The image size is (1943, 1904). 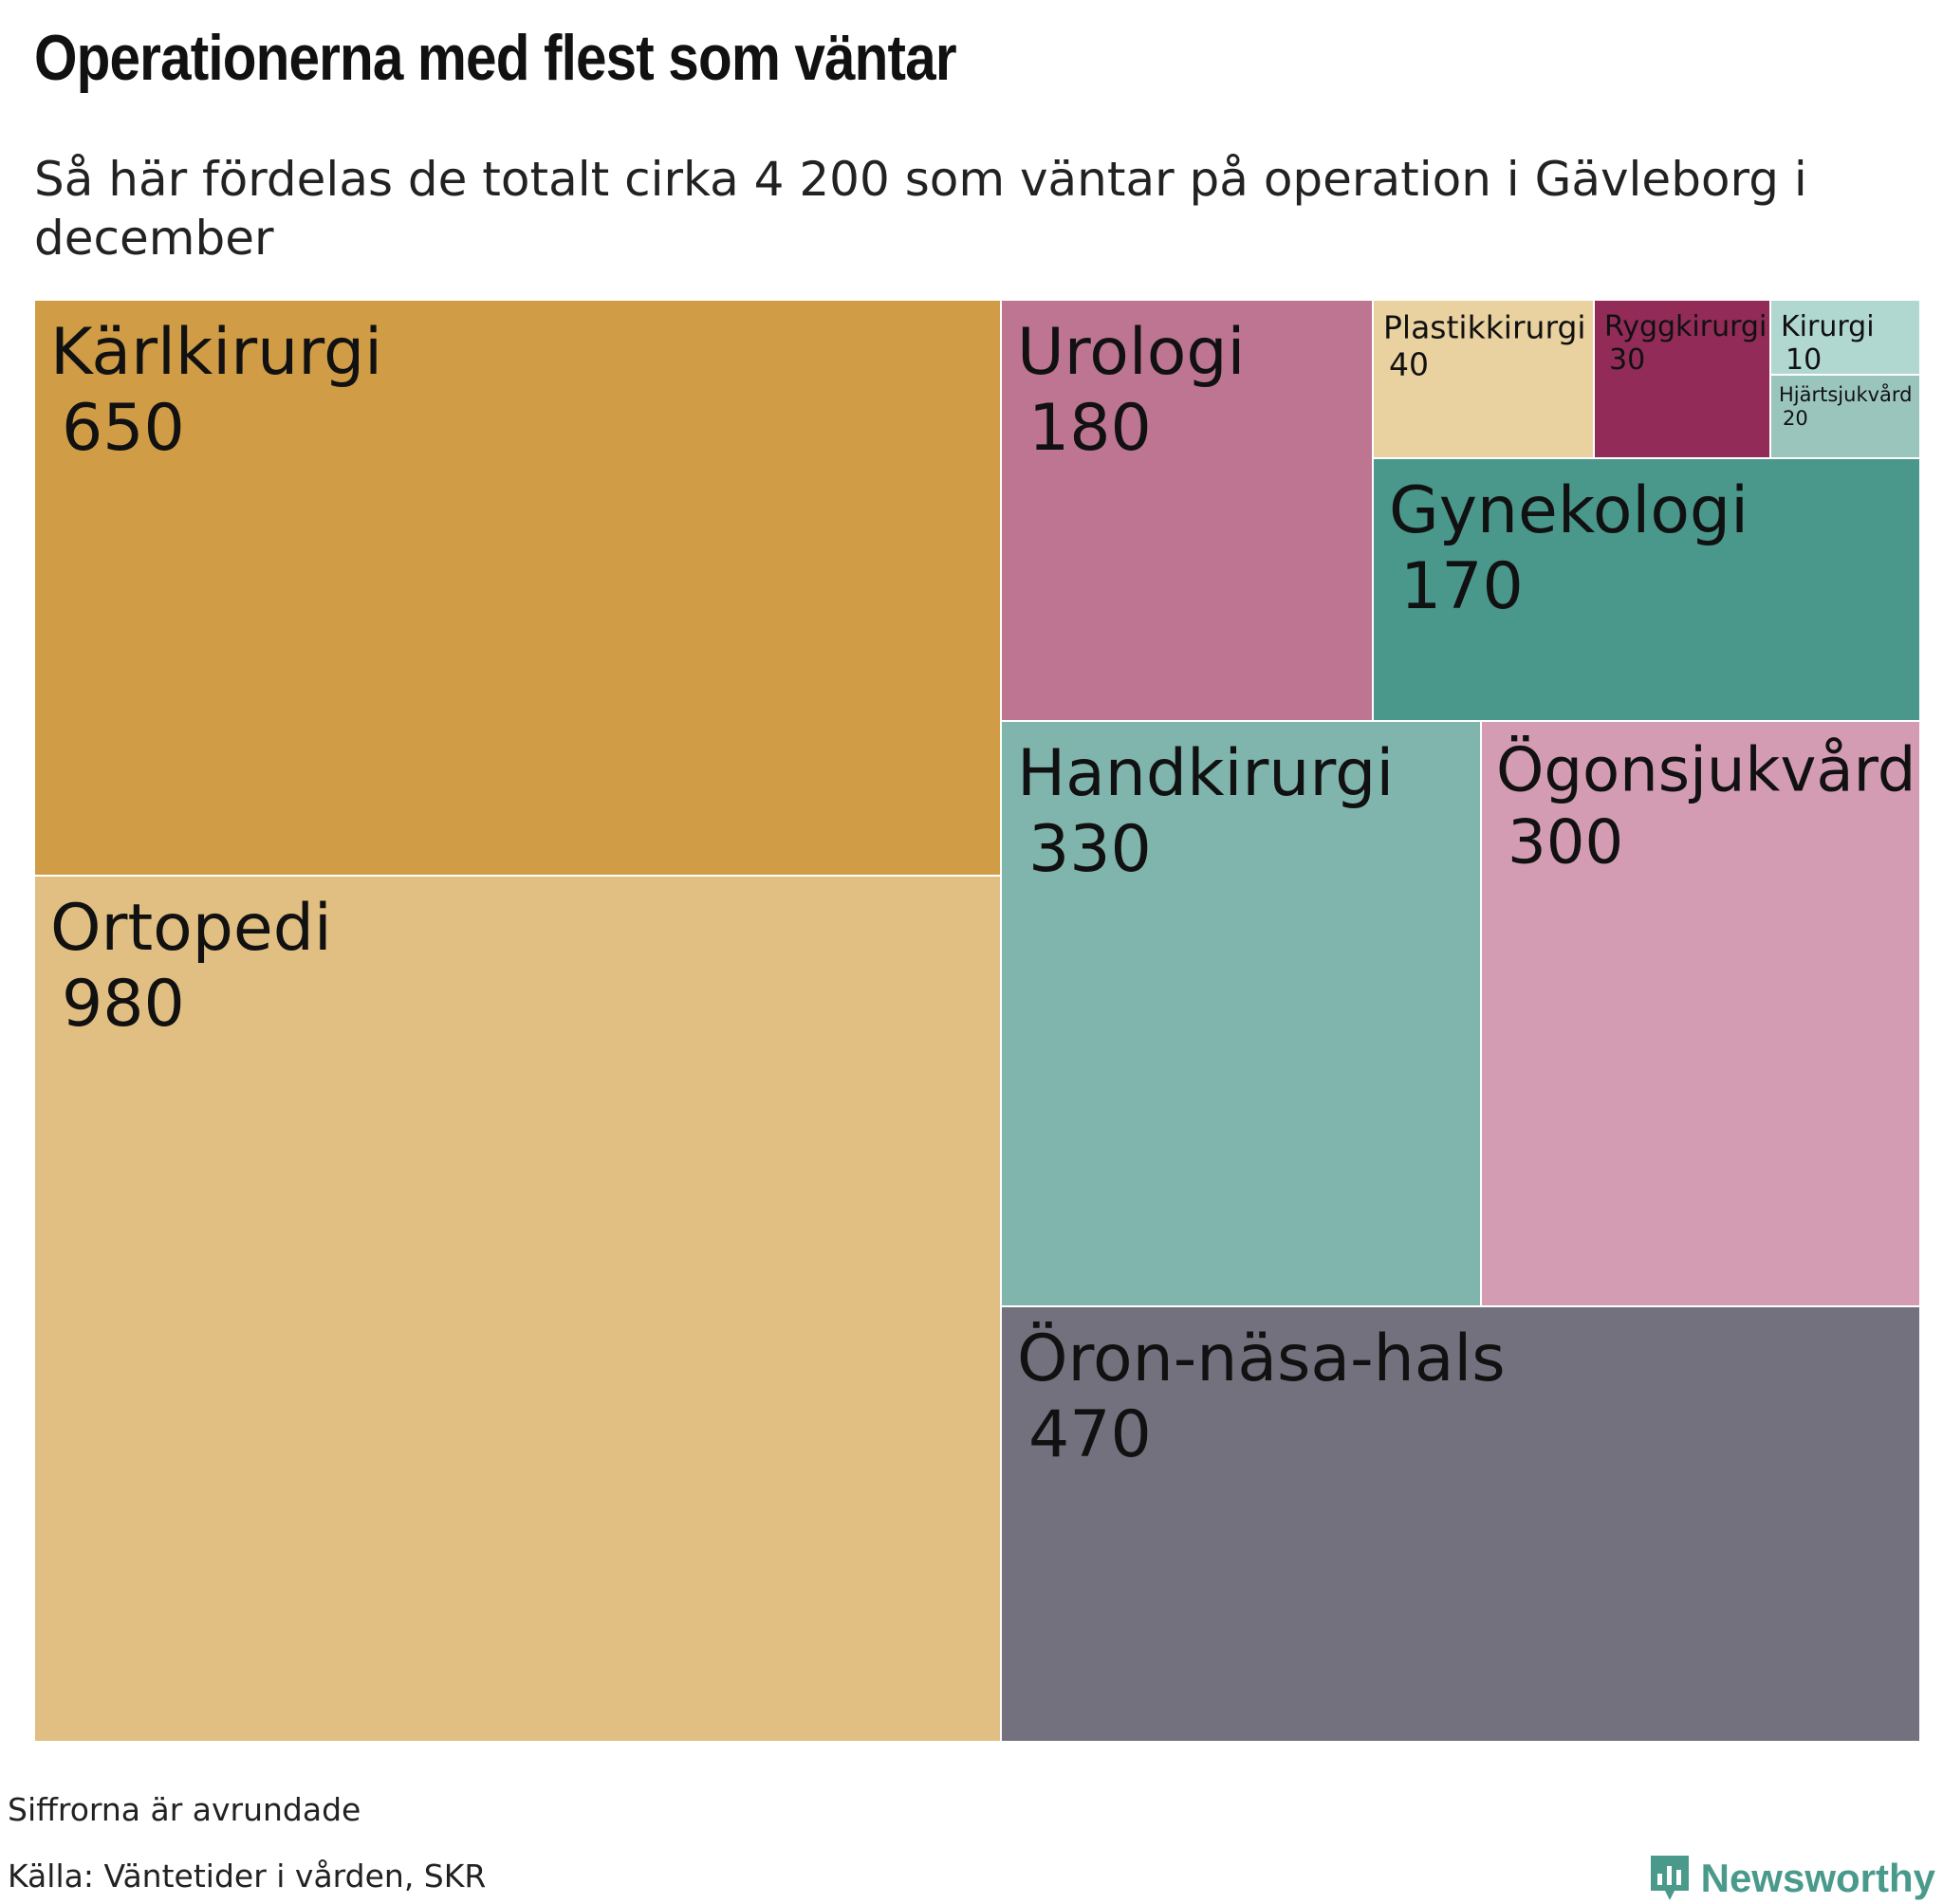 What do you see at coordinates (1484, 327) in the screenshot?
I see `treemap-label-plastikkirurgi: Plastikkirurgi` at bounding box center [1484, 327].